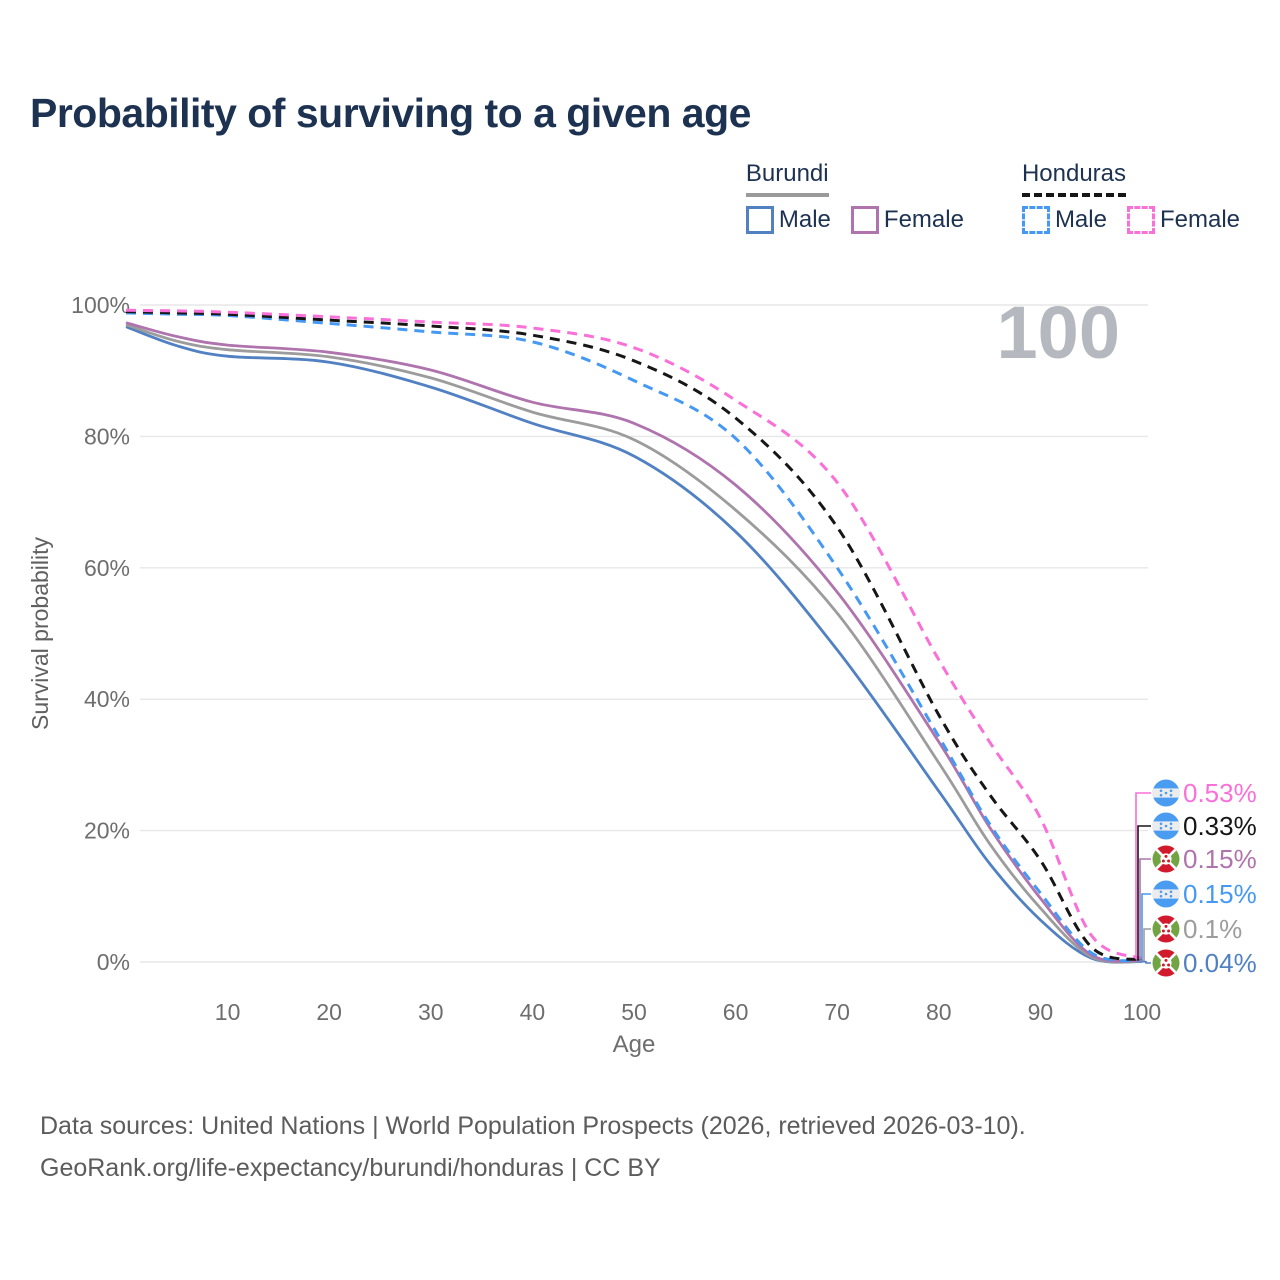 This screenshot has height=1280, width=1280. What do you see at coordinates (329, 1012) in the screenshot?
I see `x-tick-label: 20` at bounding box center [329, 1012].